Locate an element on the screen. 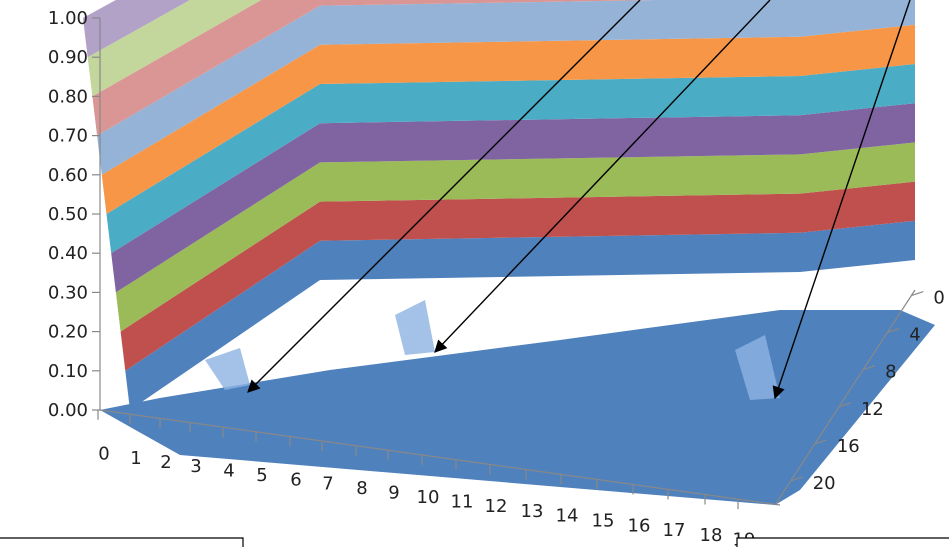  x-tick-label: 18 is located at coordinates (711, 535).